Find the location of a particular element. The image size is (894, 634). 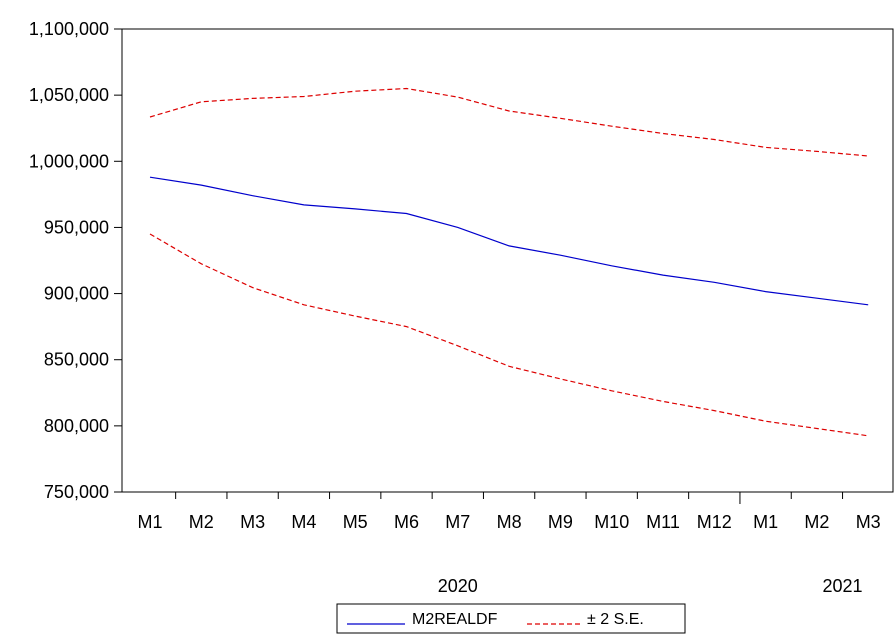

y-tick-label: 750,000 is located at coordinates (76, 492).